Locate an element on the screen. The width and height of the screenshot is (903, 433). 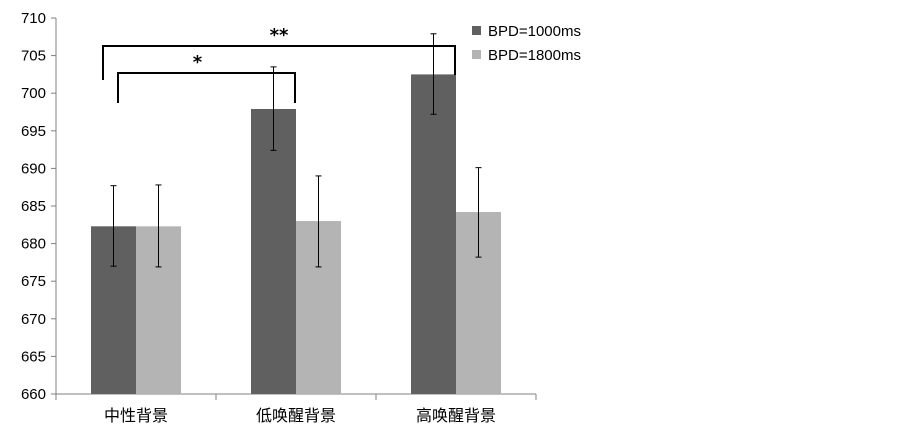
significance-brackets: *** is located at coordinates (279, 64).